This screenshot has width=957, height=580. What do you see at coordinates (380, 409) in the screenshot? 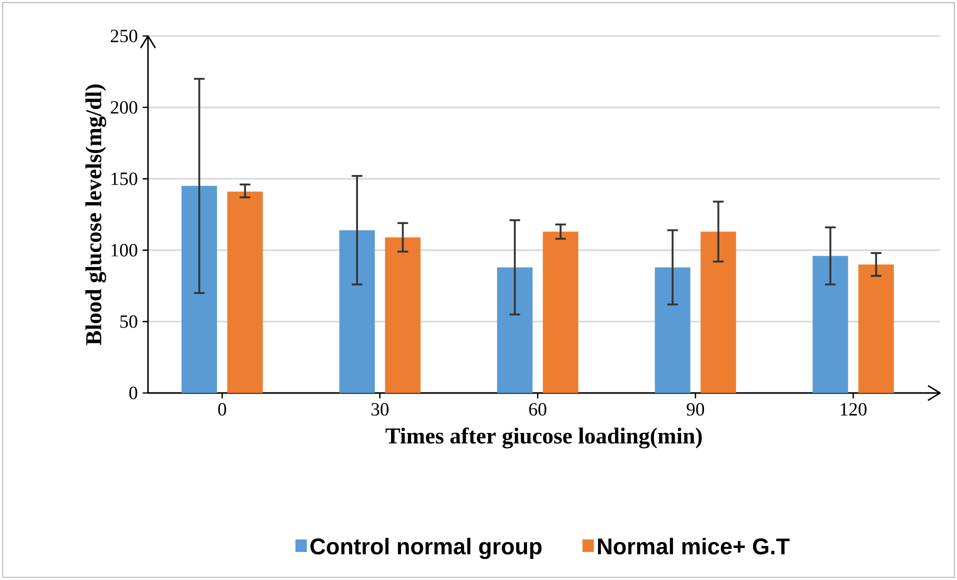
I see `x-tick-label: 30` at bounding box center [380, 409].